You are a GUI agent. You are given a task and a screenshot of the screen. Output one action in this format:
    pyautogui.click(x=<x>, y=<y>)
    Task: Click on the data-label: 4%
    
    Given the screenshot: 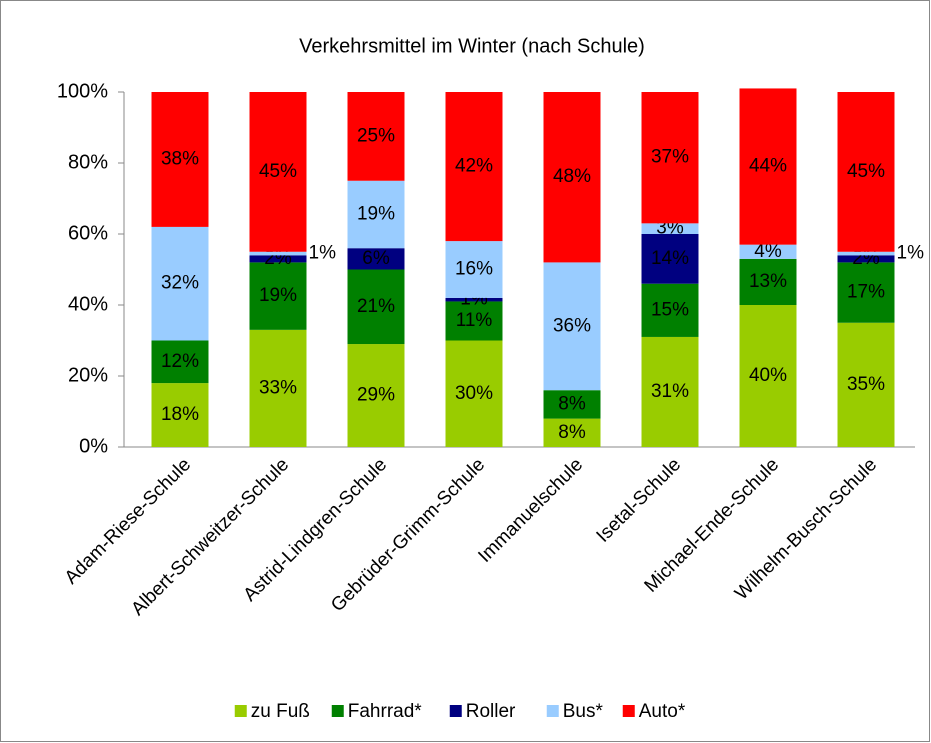 What is the action you would take?
    pyautogui.click(x=768, y=251)
    